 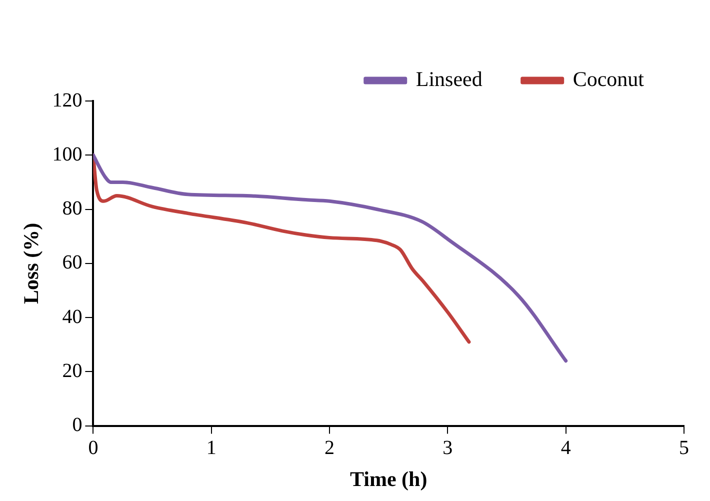 What do you see at coordinates (72, 263) in the screenshot?
I see `y-tick-label: 60` at bounding box center [72, 263].